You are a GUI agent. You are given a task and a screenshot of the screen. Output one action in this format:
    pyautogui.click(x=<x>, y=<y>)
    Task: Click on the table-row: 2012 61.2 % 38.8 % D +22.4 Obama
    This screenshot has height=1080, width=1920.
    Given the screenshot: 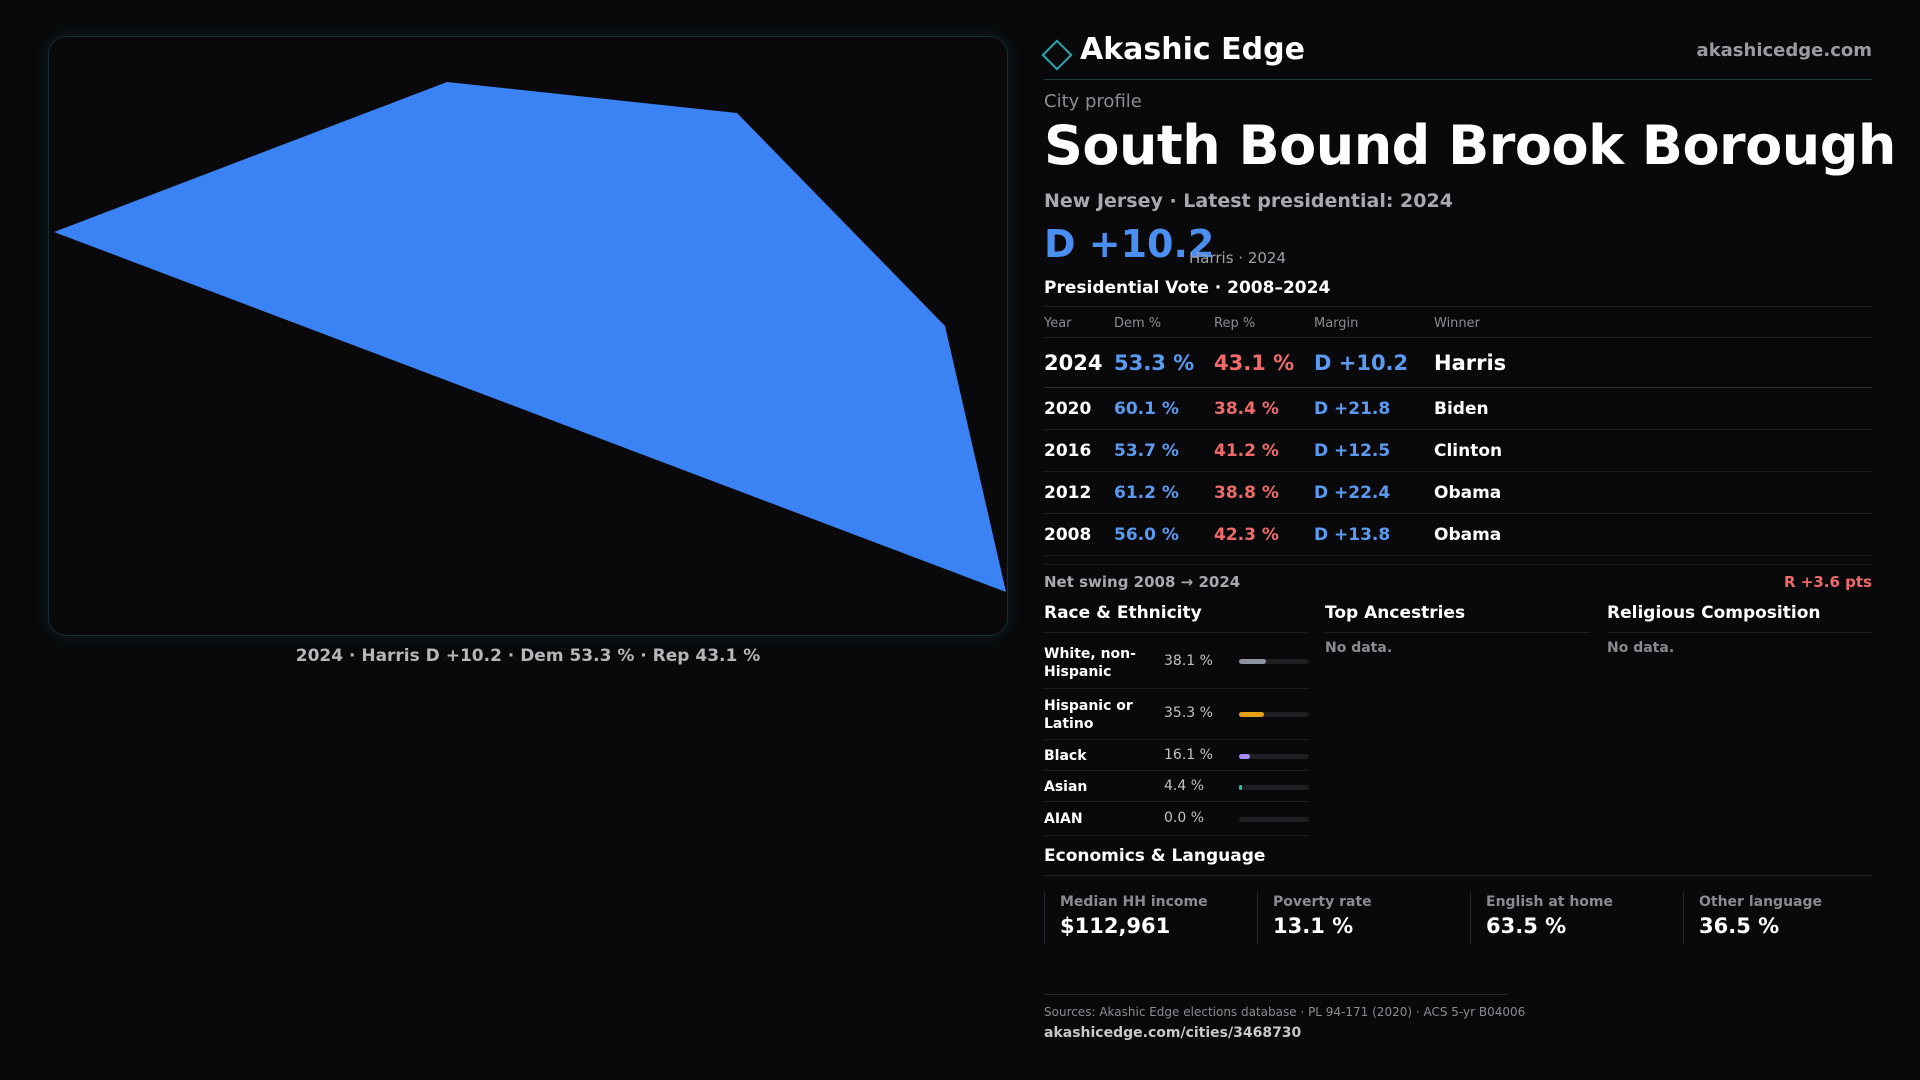 What is the action you would take?
    pyautogui.click(x=1458, y=493)
    